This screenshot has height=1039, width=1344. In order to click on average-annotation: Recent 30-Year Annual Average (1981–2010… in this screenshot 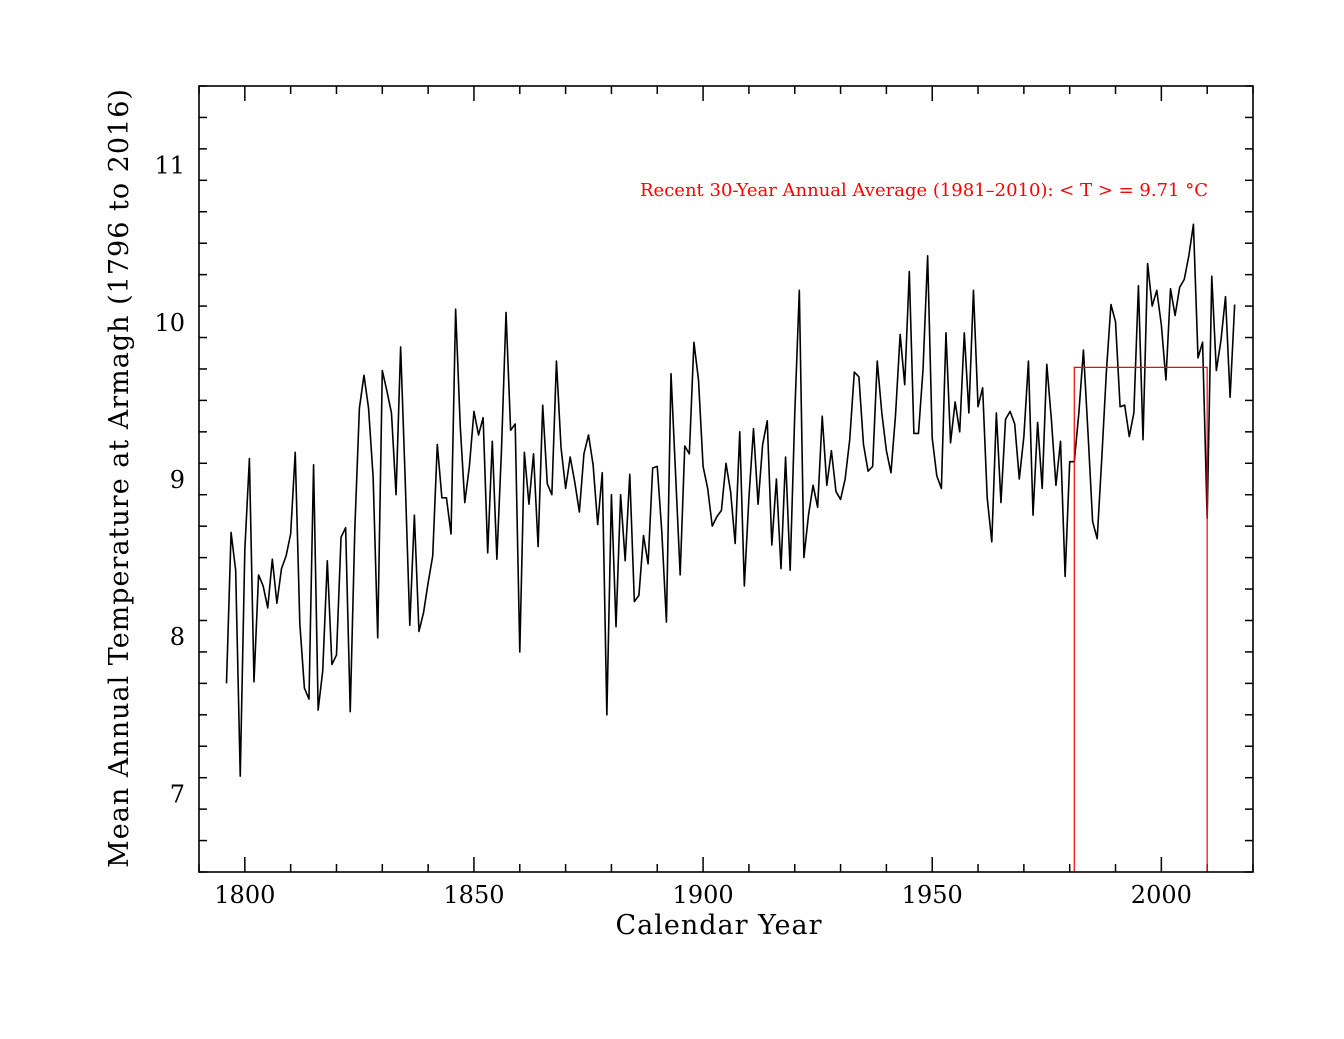, I will do `click(924, 190)`.